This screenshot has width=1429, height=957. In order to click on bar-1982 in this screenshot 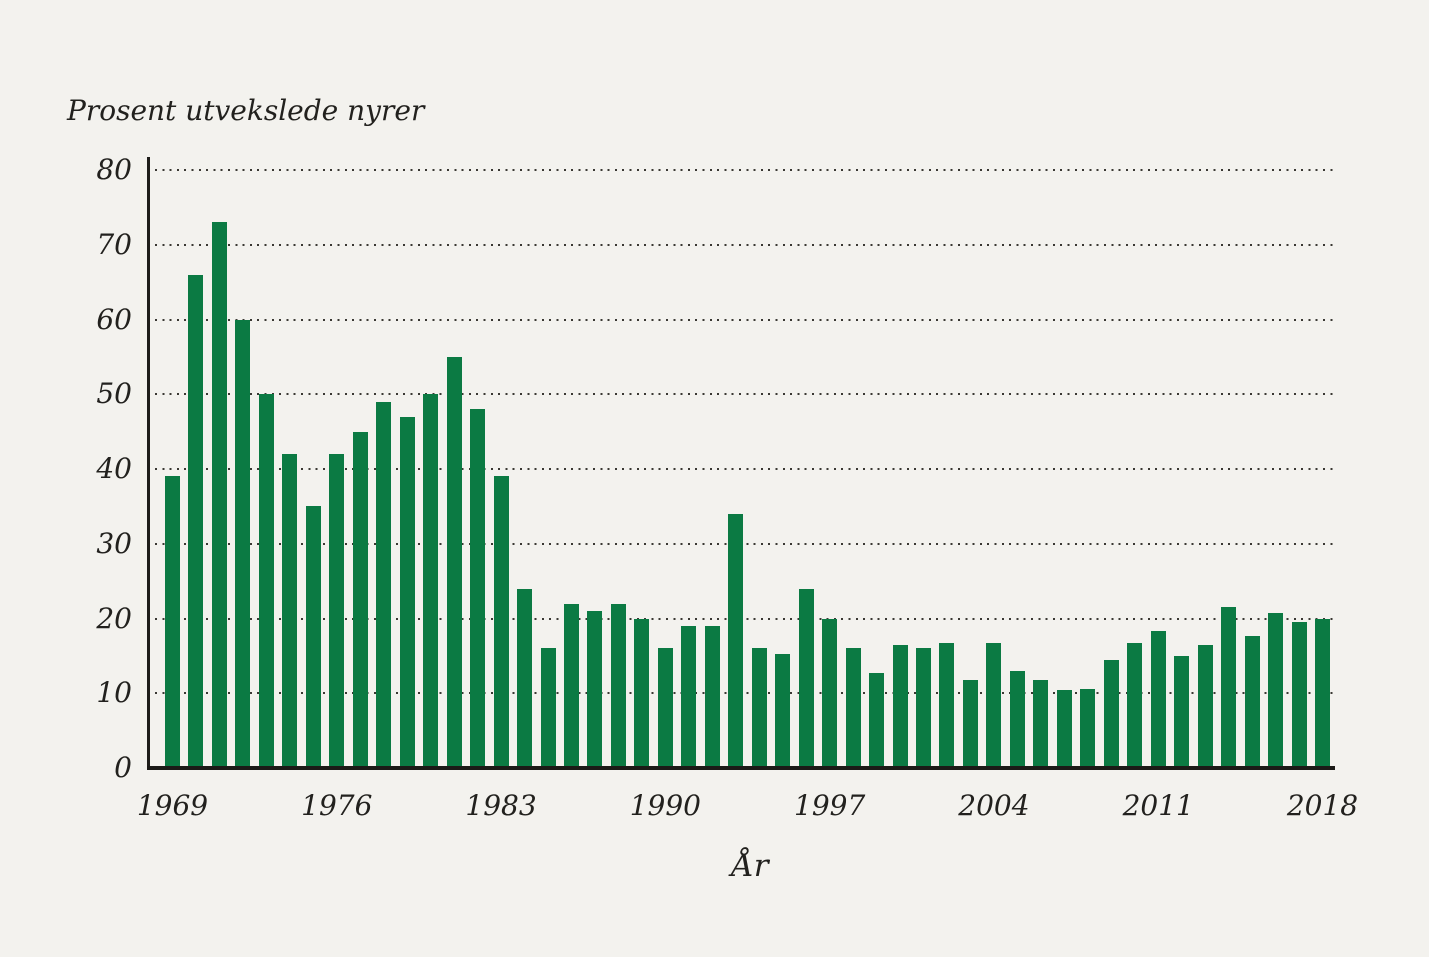, I will do `click(478, 588)`.